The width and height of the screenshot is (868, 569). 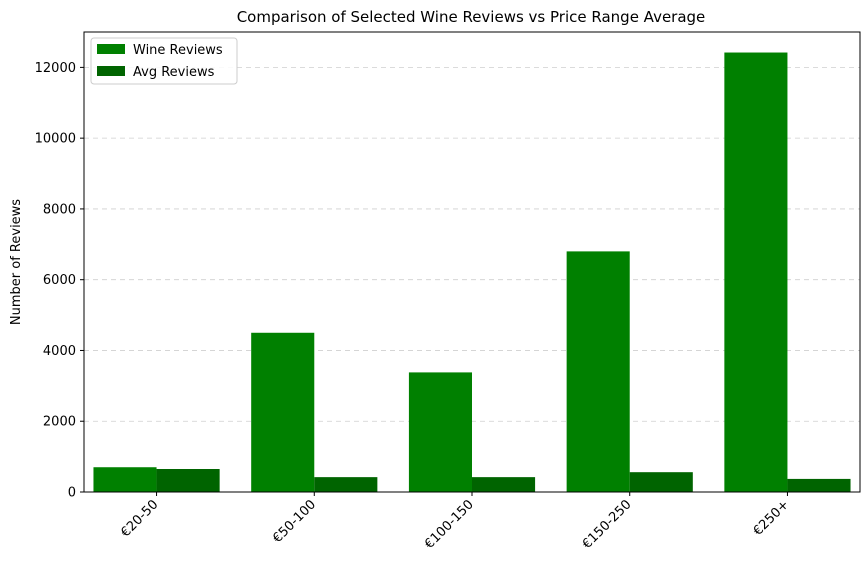 I want to click on x-tick-label: €20-50, so click(x=139, y=518).